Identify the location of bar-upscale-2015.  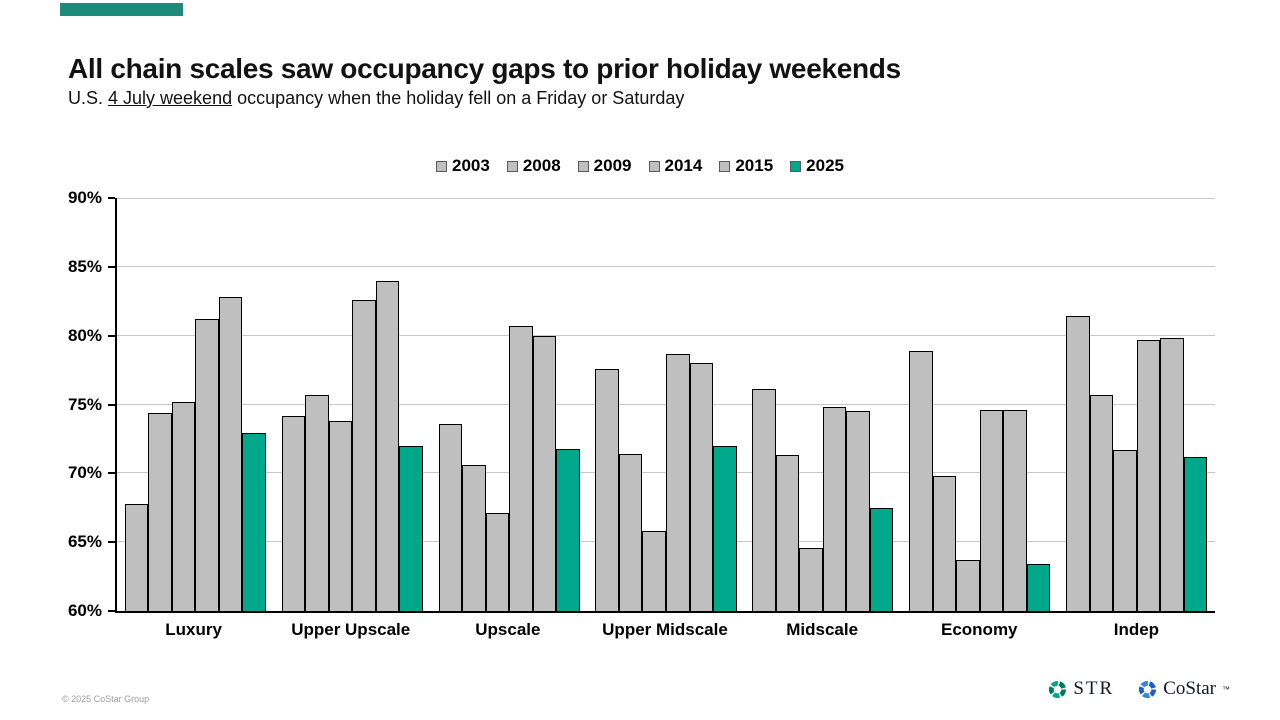
(544, 473).